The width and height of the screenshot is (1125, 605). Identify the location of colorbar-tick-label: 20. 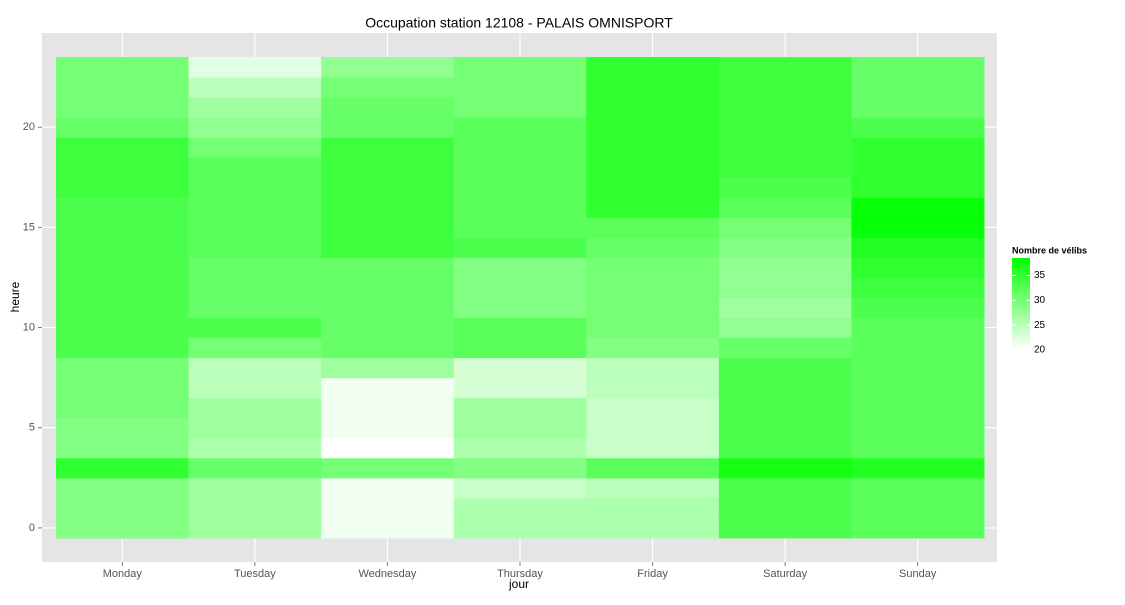
(1040, 350).